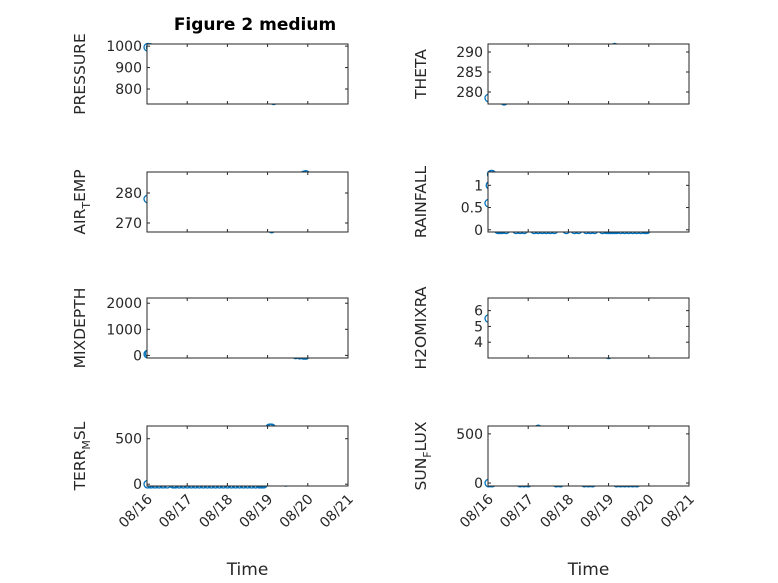 This screenshot has height=583, width=778. I want to click on y-label-main: H2OMIXRA, so click(421, 327).